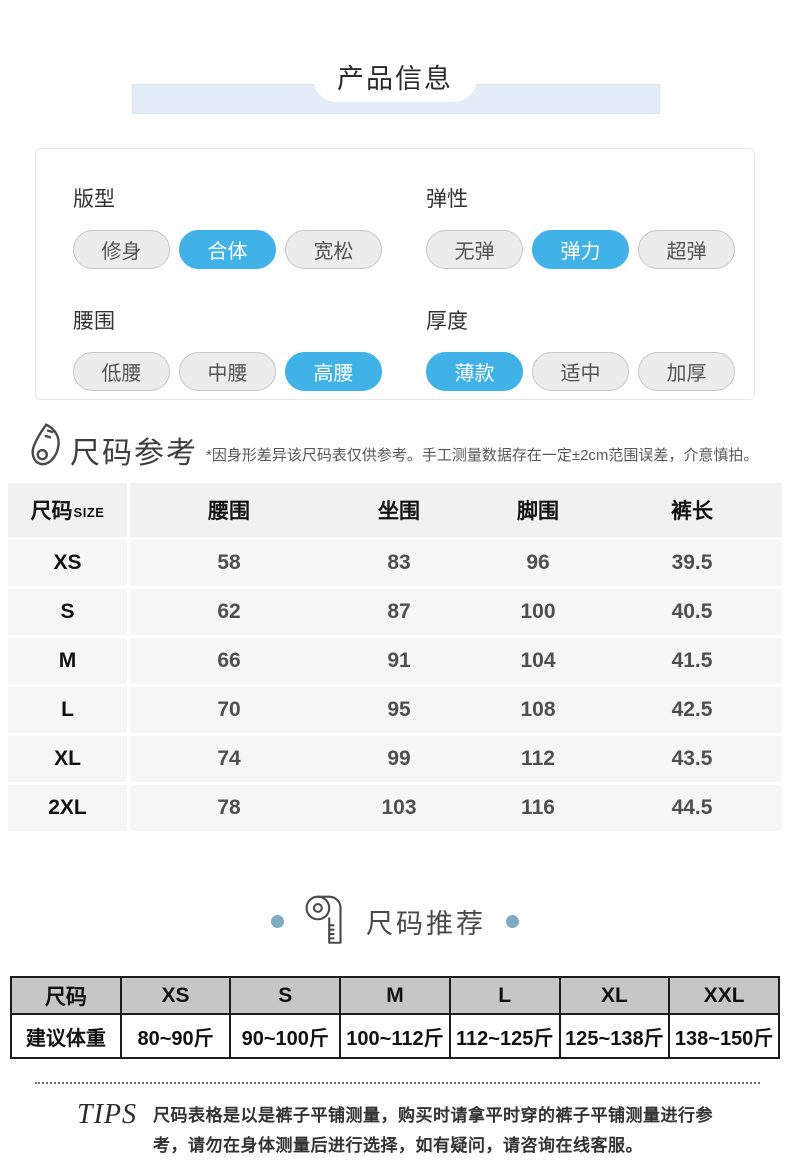 The height and width of the screenshot is (1161, 790). Describe the element at coordinates (580, 371) in the screenshot. I see `option-pill: 适中` at that location.